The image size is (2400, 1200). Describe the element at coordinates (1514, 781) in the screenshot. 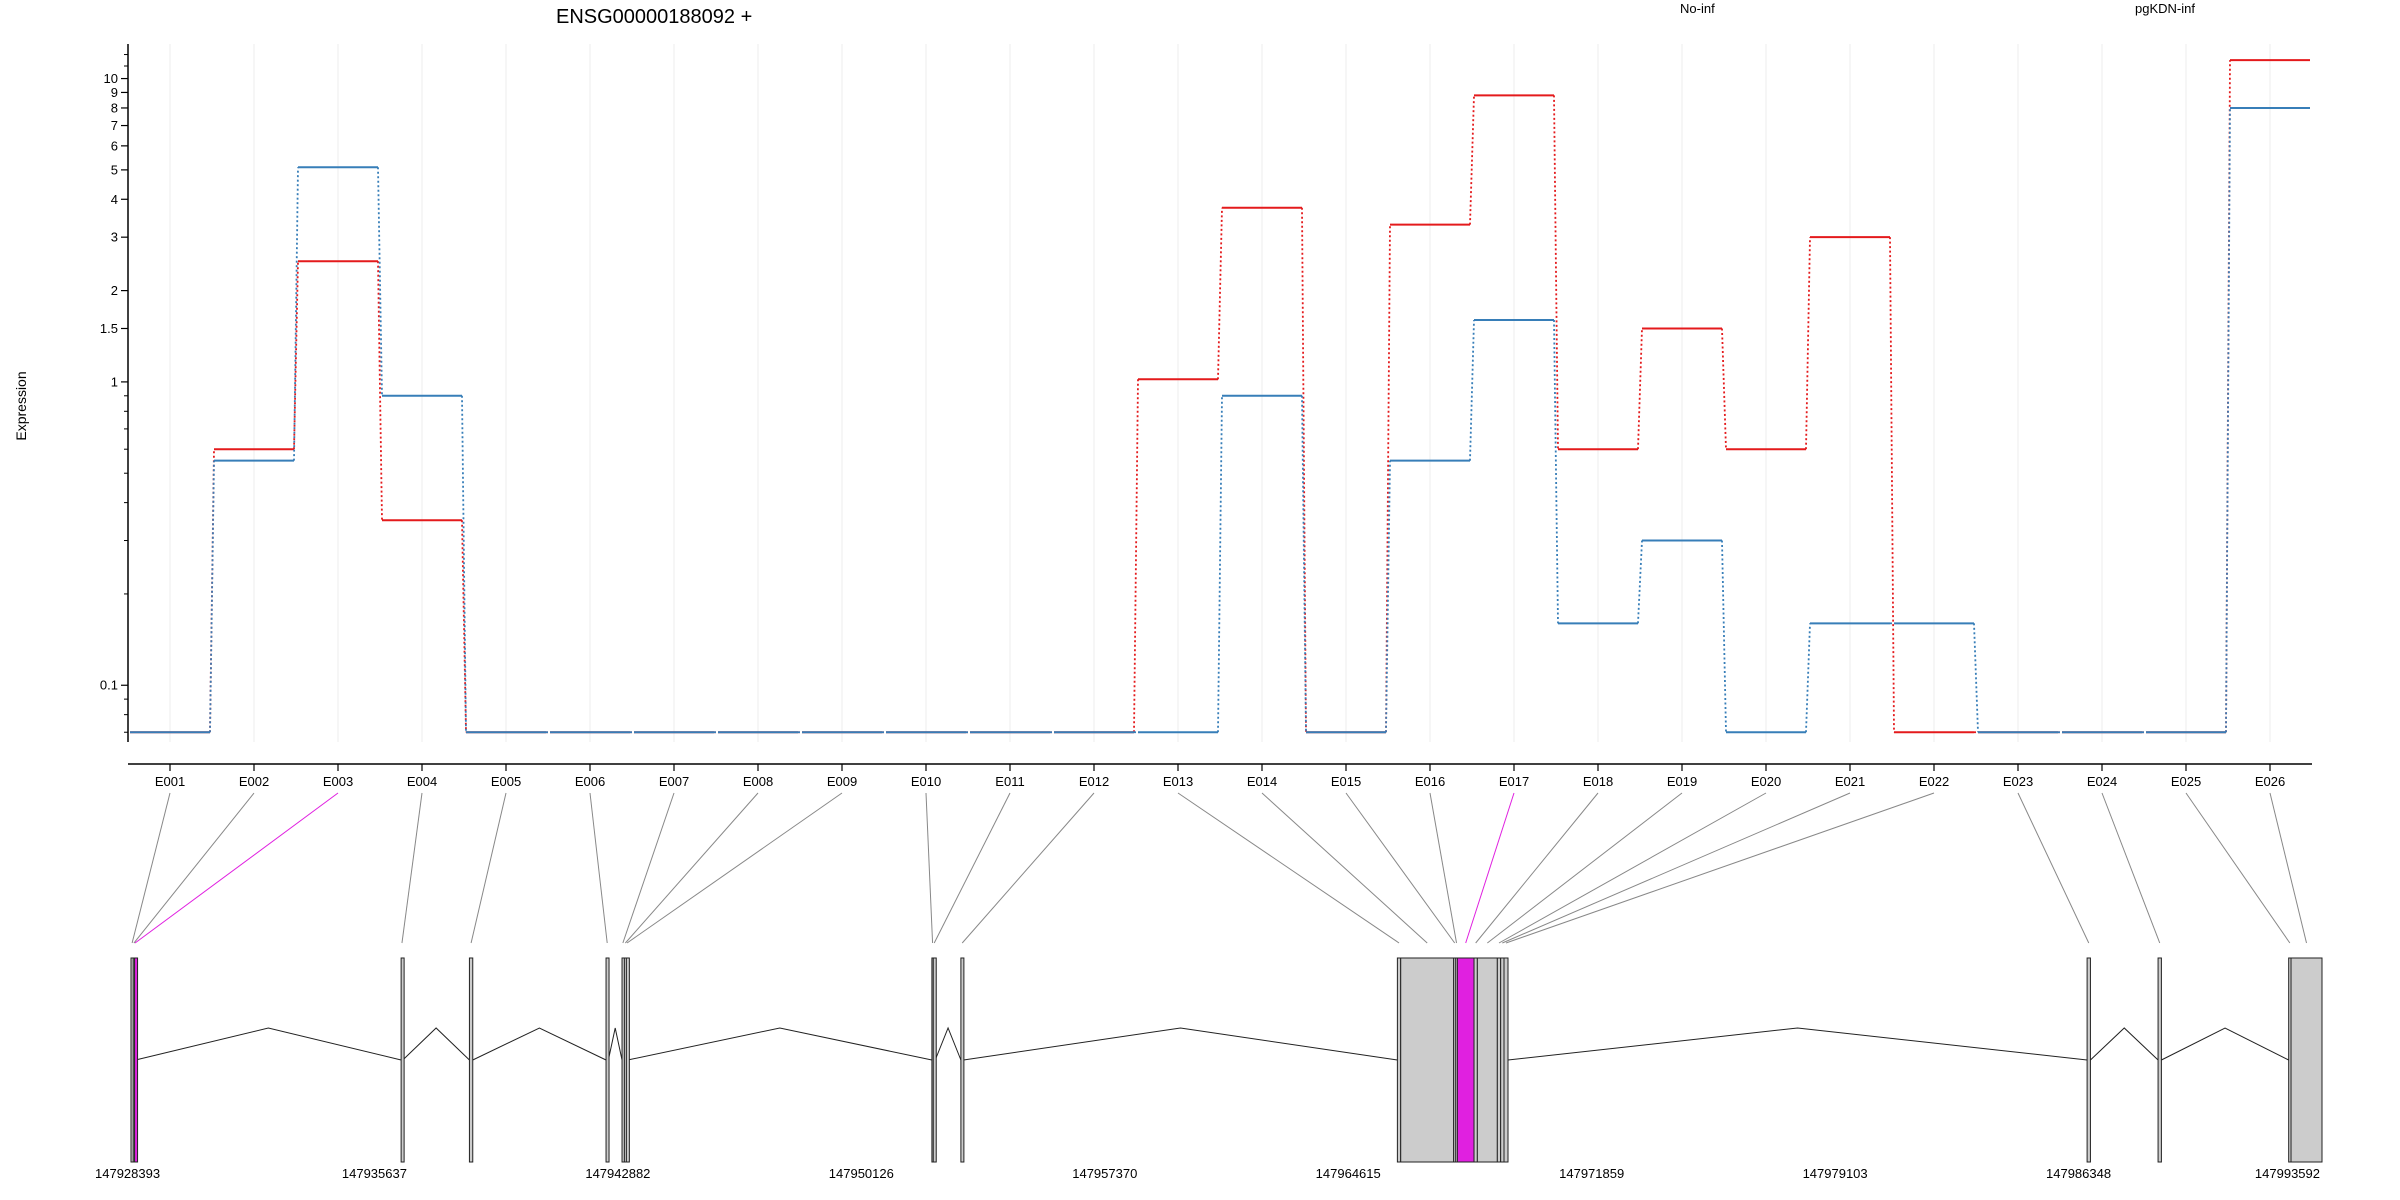

I see `x-tick-label-E017: E017` at that location.